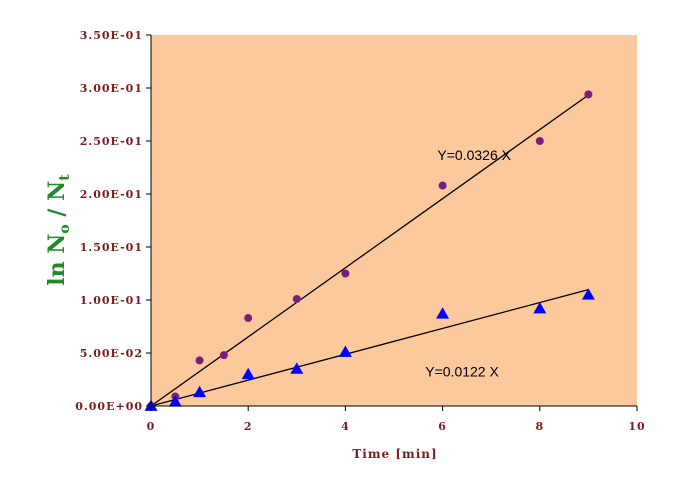  I want to click on y-tick-label-5: 2.50E-01, so click(111, 141).